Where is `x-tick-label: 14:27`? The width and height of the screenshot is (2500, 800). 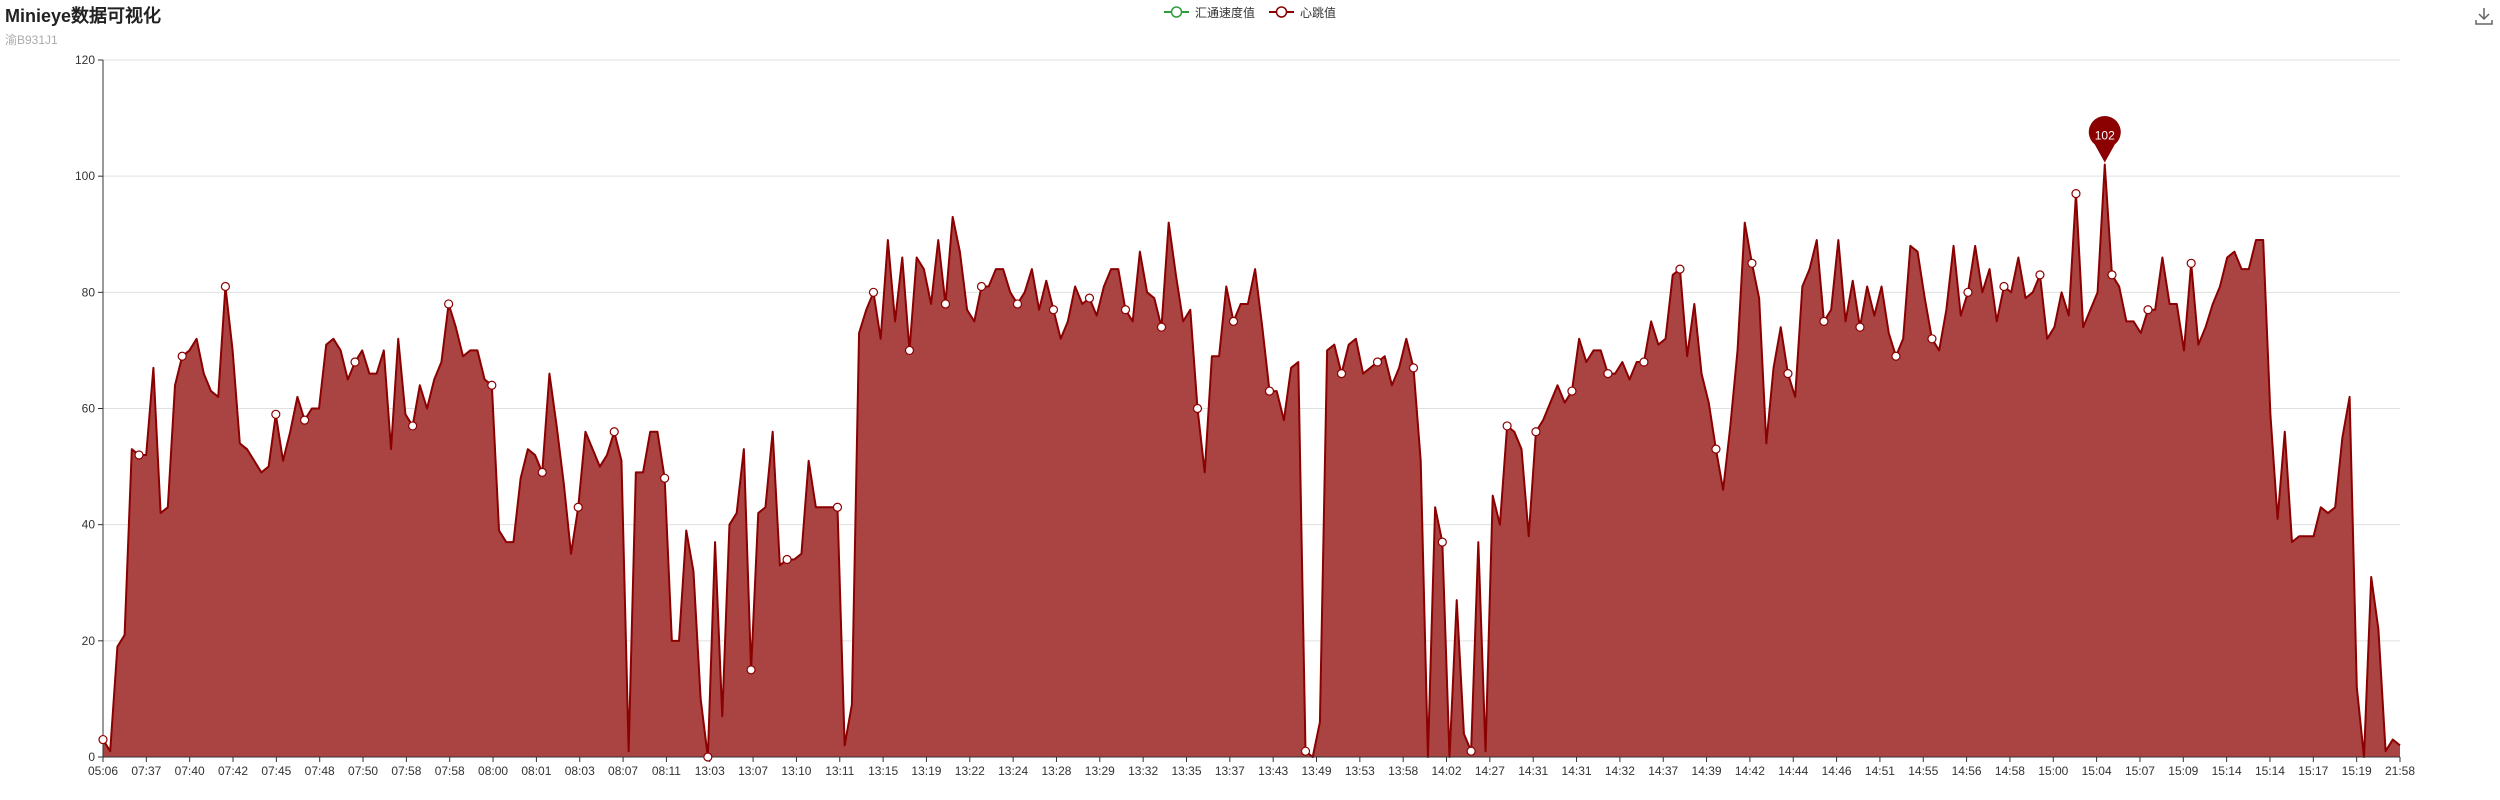 x-tick-label: 14:27 is located at coordinates (1490, 771).